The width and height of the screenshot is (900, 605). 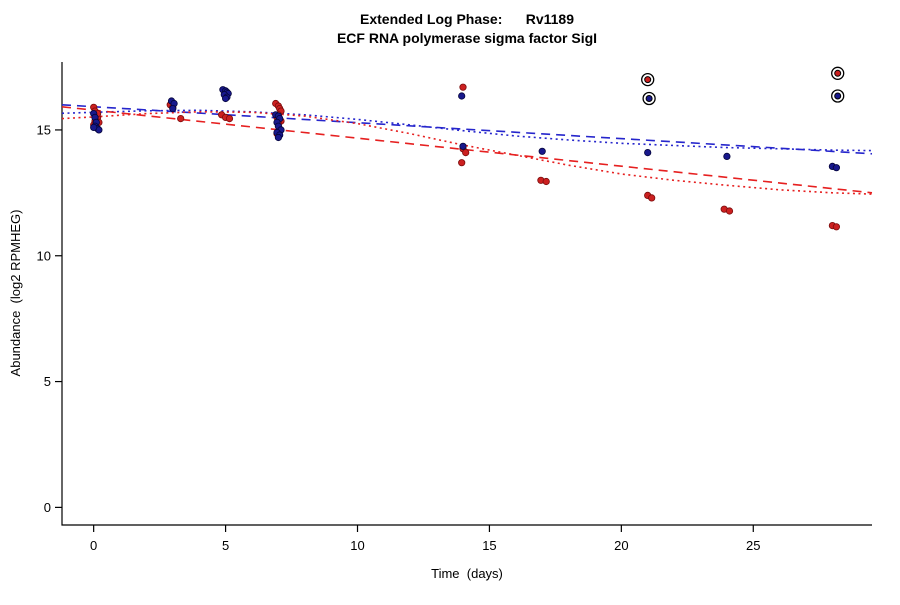 I want to click on y-axis-label: Abundance (log2 RPMHEG), so click(x=15, y=293).